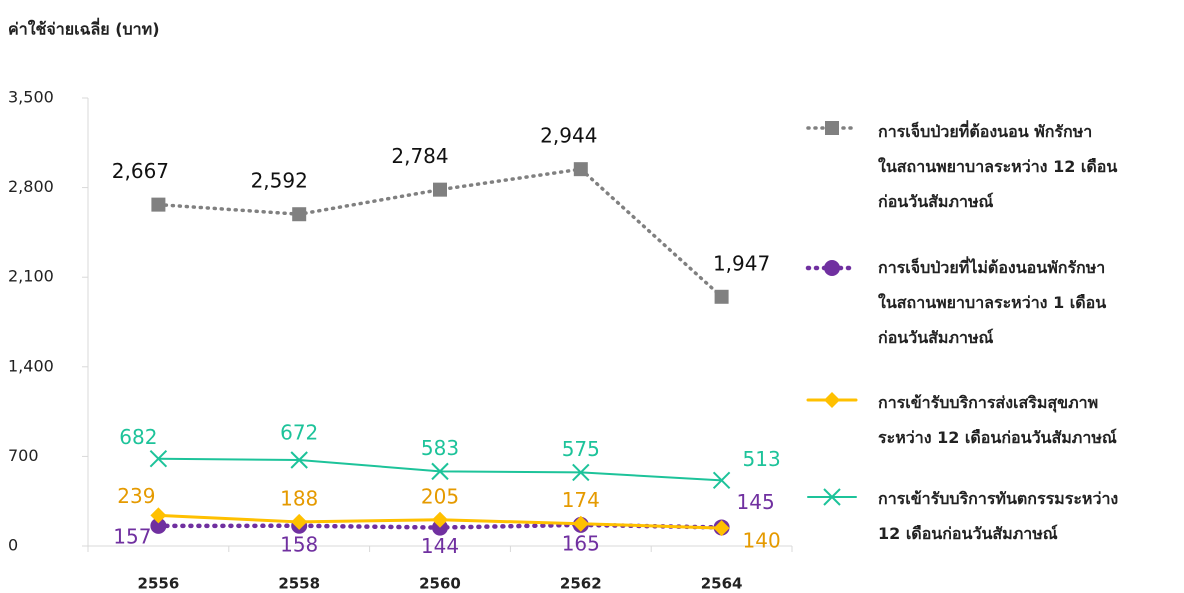  Describe the element at coordinates (84, 28) in the screenshot. I see `y-axis-title: ค่าใช้จ่ายเฉลี่ย (บาท)` at that location.